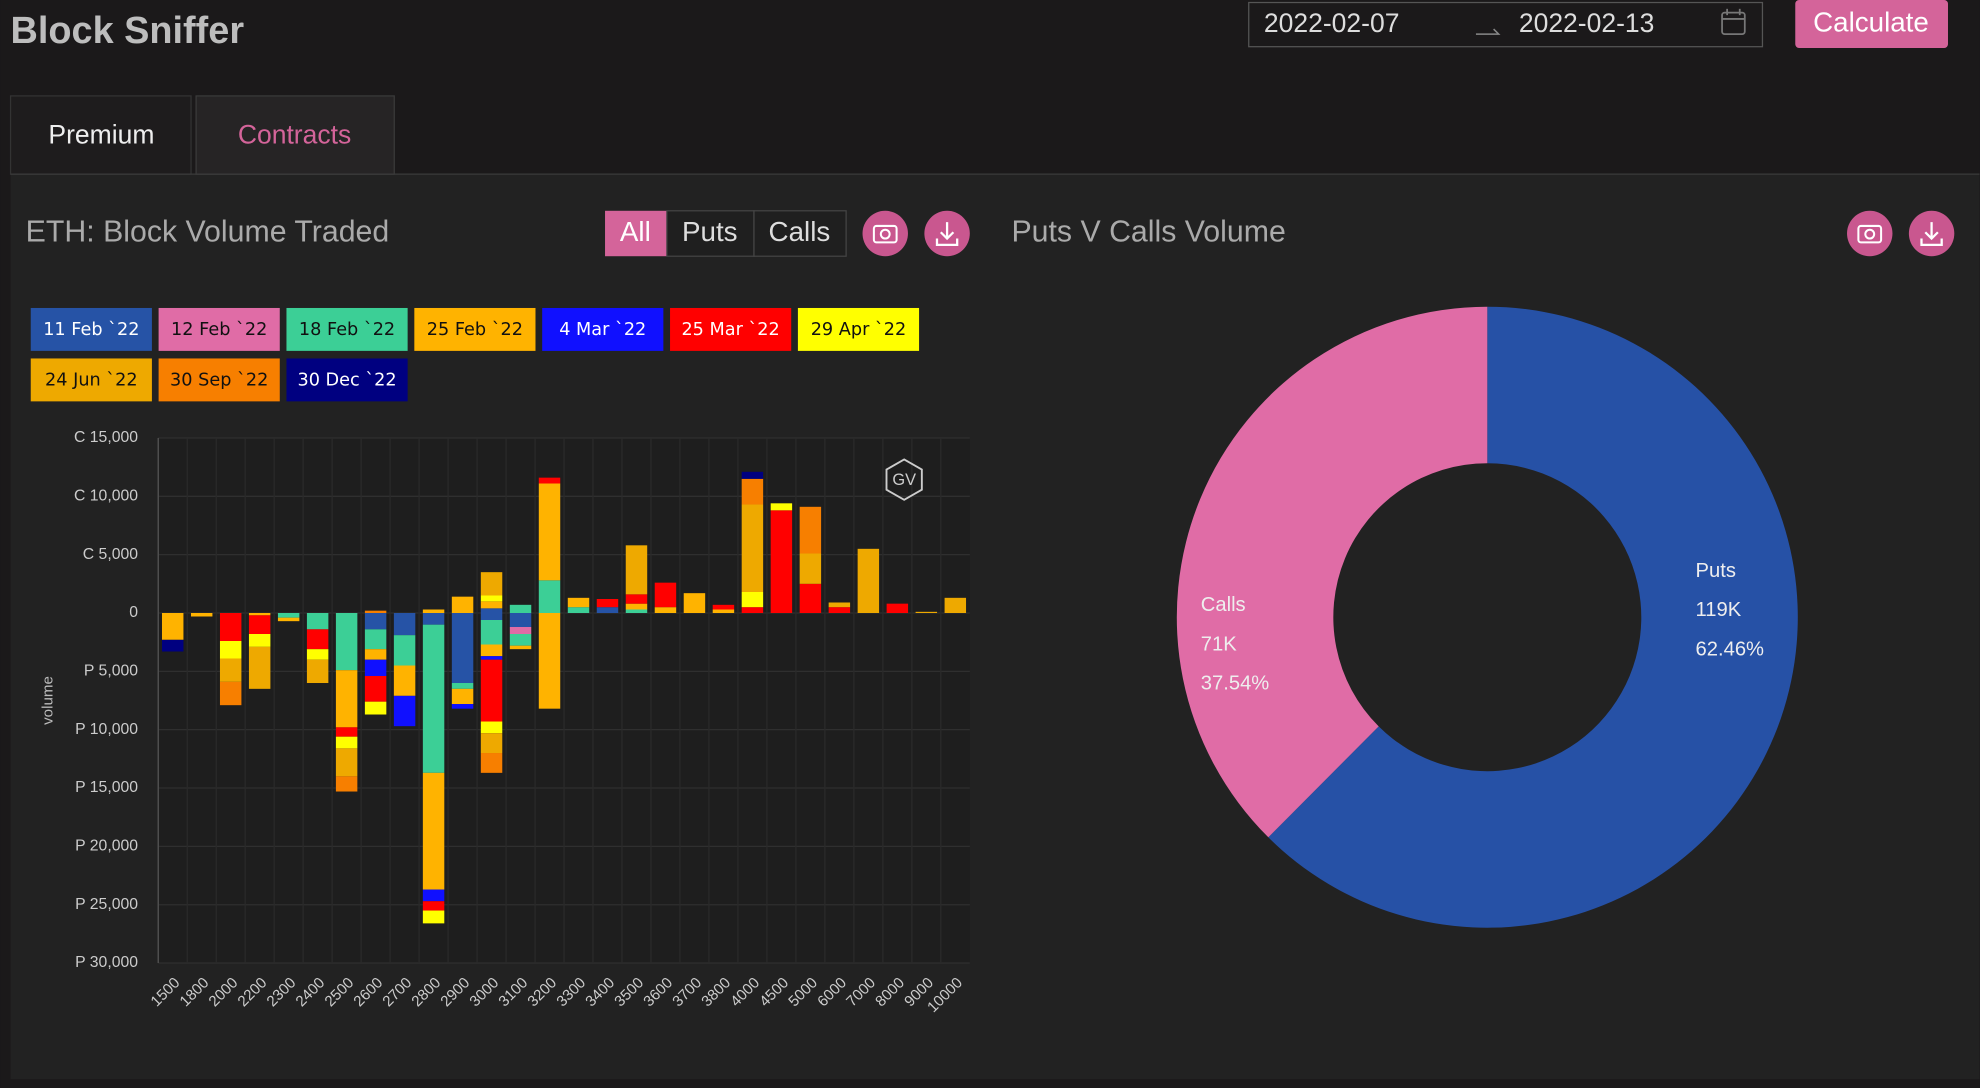 This screenshot has width=1980, height=1088. What do you see at coordinates (106, 904) in the screenshot?
I see `y-tick-label: P 25,000` at bounding box center [106, 904].